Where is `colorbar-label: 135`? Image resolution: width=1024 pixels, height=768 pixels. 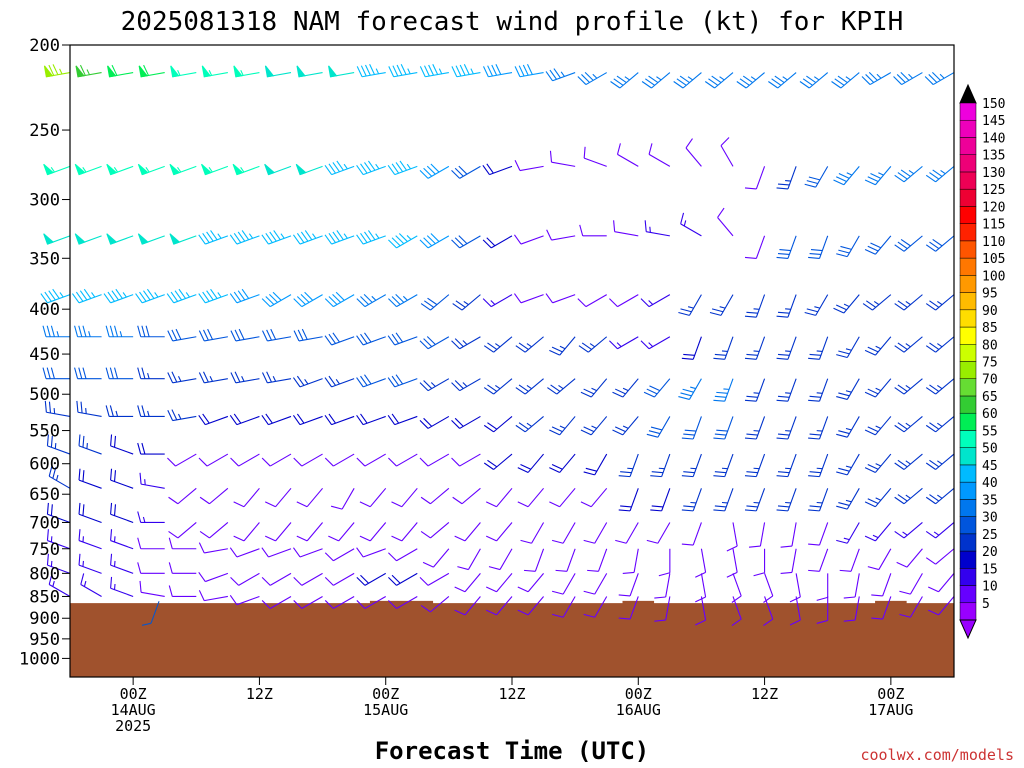
colorbar-label: 135 is located at coordinates (993, 156).